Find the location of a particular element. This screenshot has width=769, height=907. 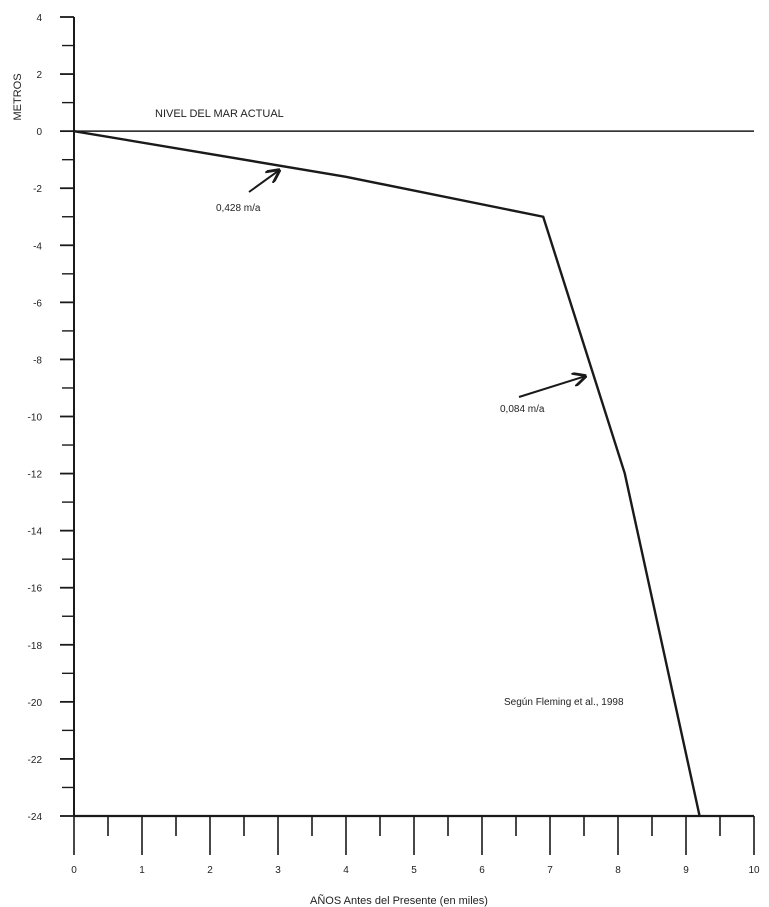

x-tick-label: 7 is located at coordinates (550, 870).